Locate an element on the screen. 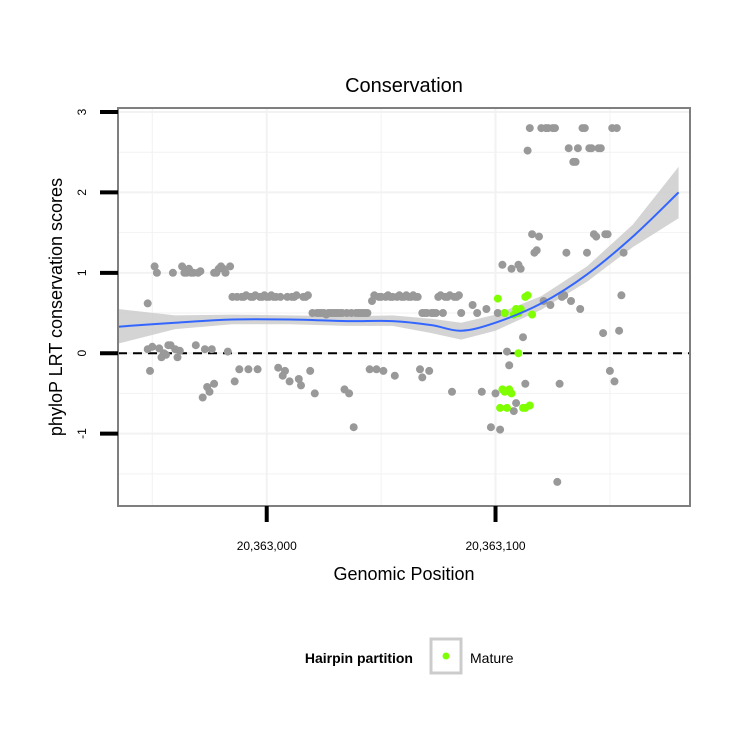 The height and width of the screenshot is (750, 750). x-tick-label: 20,363,100 is located at coordinates (495, 546).